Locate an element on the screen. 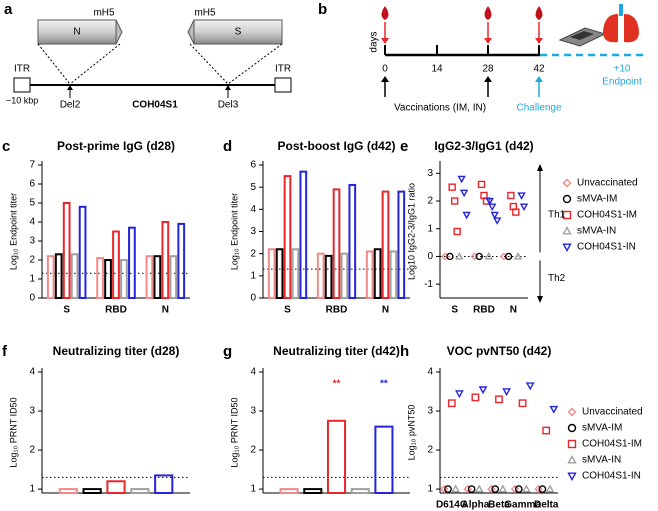  day-label: +10 is located at coordinates (622, 69).